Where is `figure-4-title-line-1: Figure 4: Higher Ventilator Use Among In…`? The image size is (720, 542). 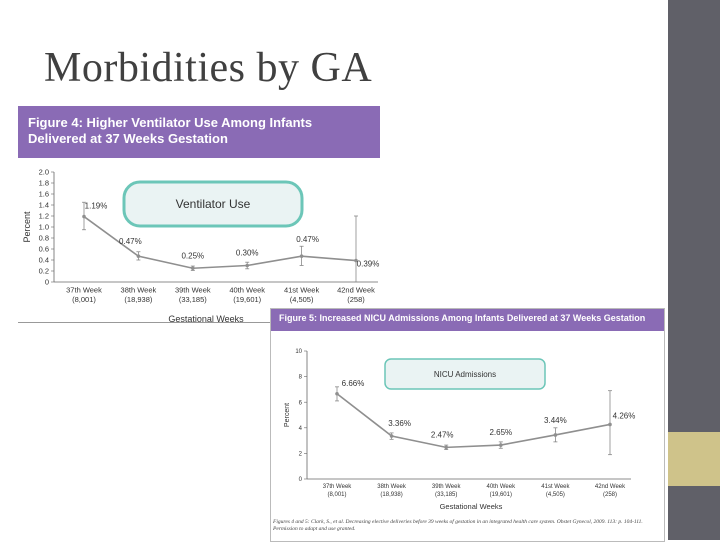 figure-4-title-line-1: Figure 4: Higher Ventilator Use Among In… is located at coordinates (170, 122).